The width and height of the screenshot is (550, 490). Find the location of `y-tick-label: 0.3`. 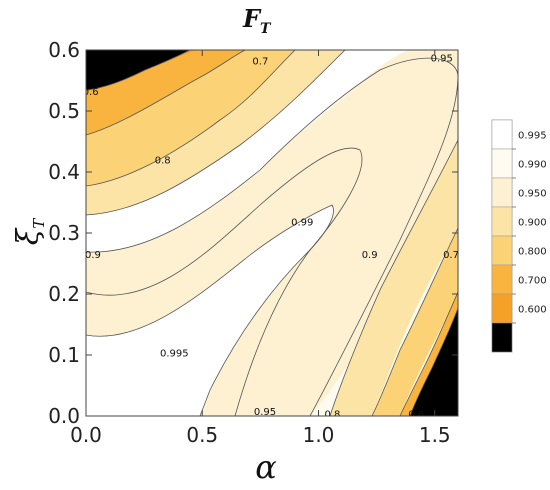

y-tick-label: 0.3 is located at coordinates (64, 233).